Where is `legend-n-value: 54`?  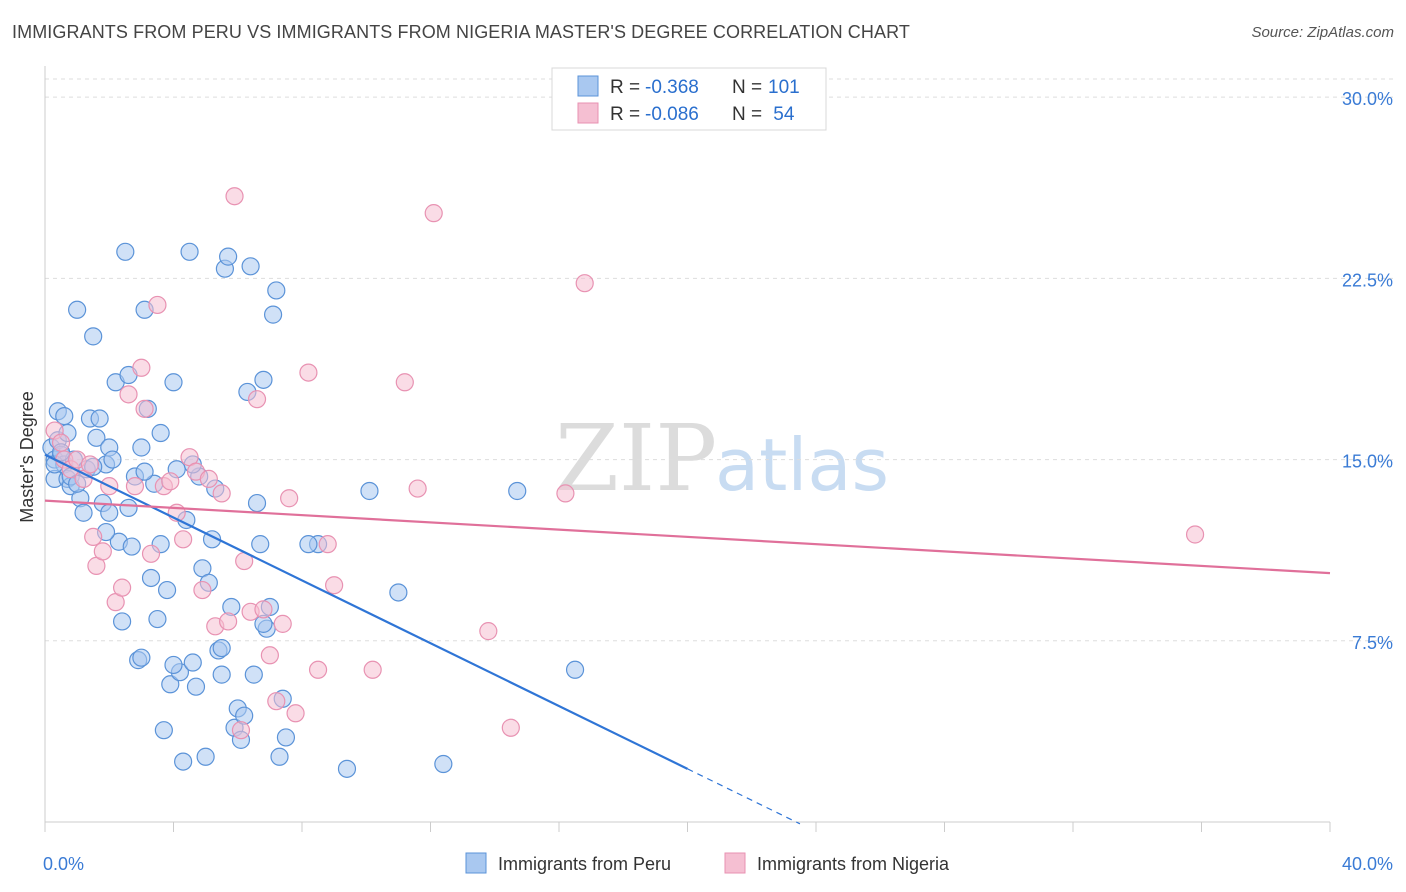 legend-n-value: 54 is located at coordinates (781, 114).